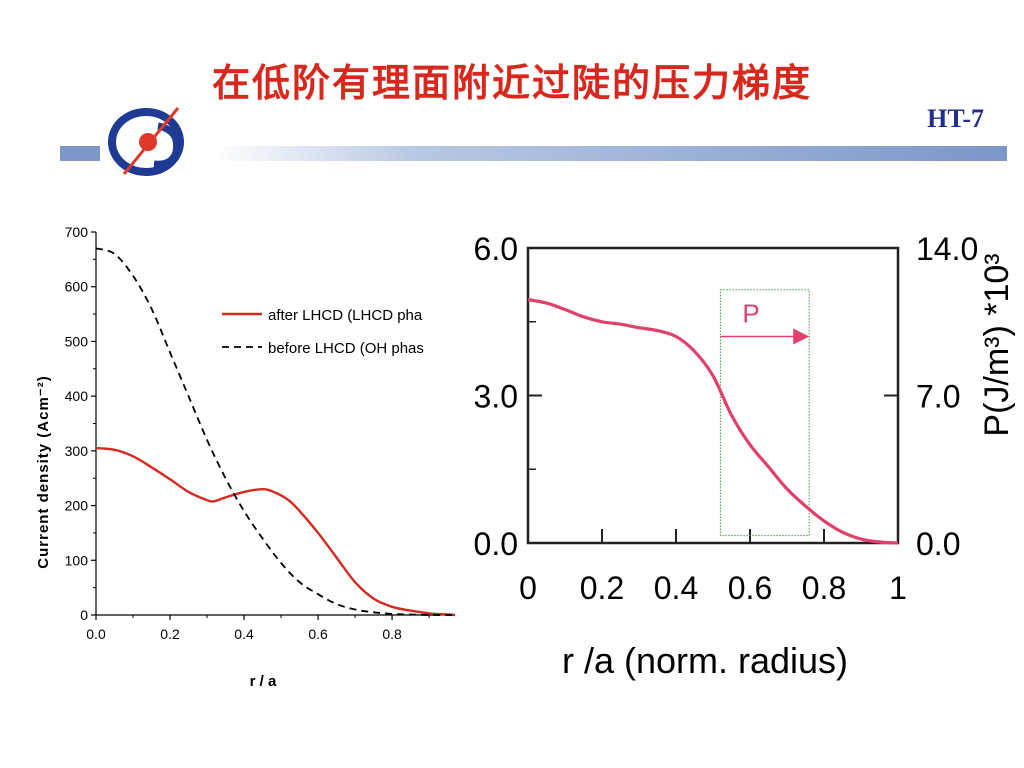 The width and height of the screenshot is (1024, 768). Describe the element at coordinates (496, 544) in the screenshot. I see `chart2-left-y-tick-label: 0.0` at that location.